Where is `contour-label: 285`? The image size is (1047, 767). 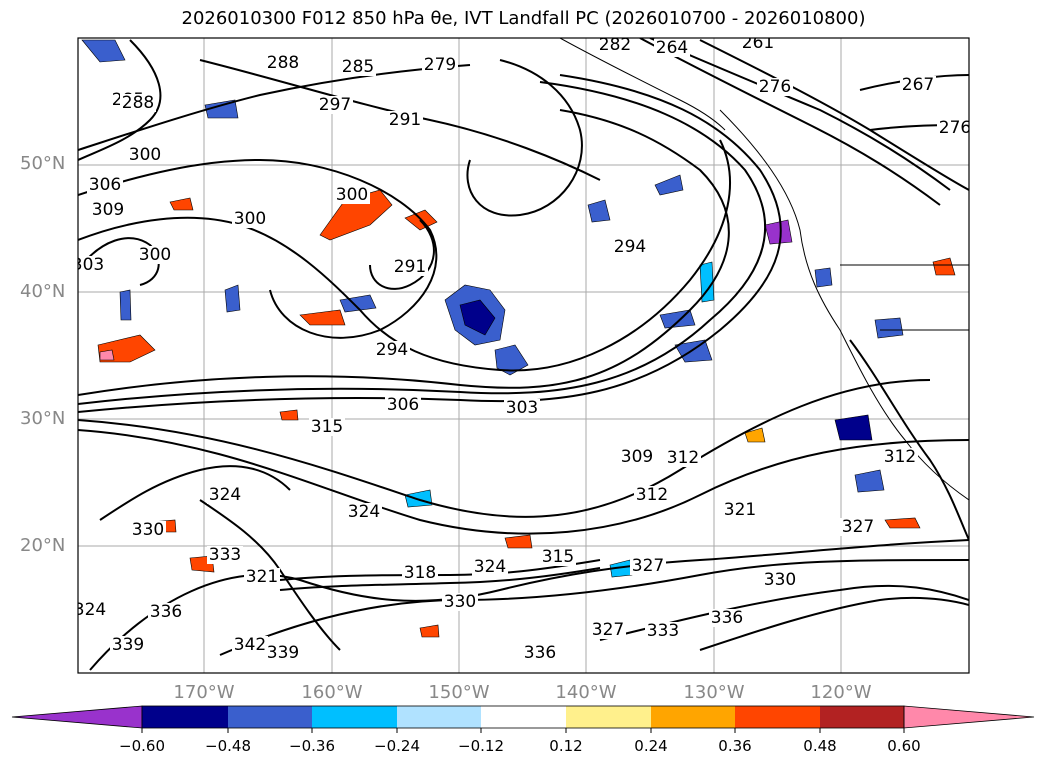 contour-label: 285 is located at coordinates (358, 67).